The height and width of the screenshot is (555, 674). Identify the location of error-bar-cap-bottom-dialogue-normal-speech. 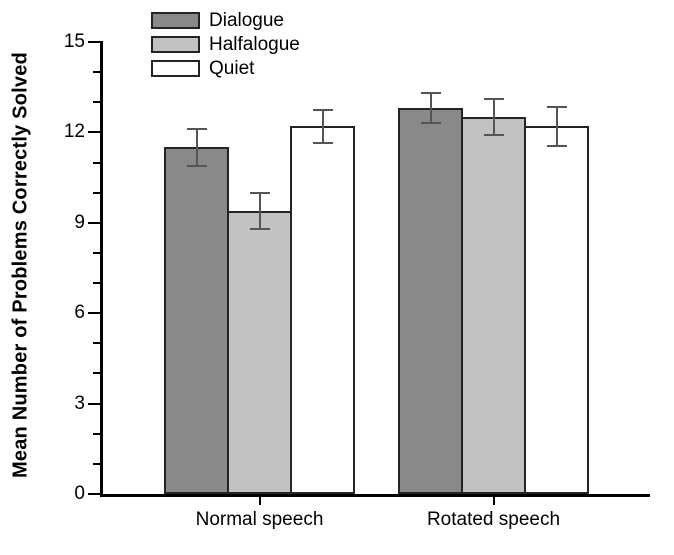
(196, 165).